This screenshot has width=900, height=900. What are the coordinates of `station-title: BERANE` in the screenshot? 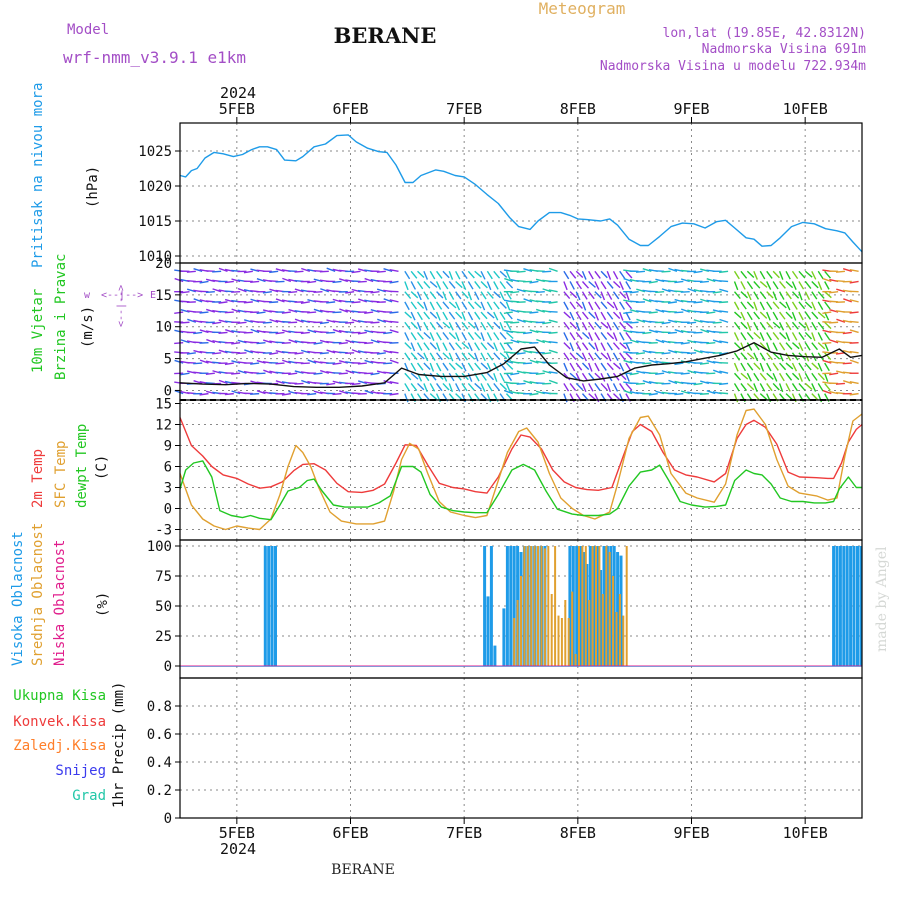 It's located at (385, 35).